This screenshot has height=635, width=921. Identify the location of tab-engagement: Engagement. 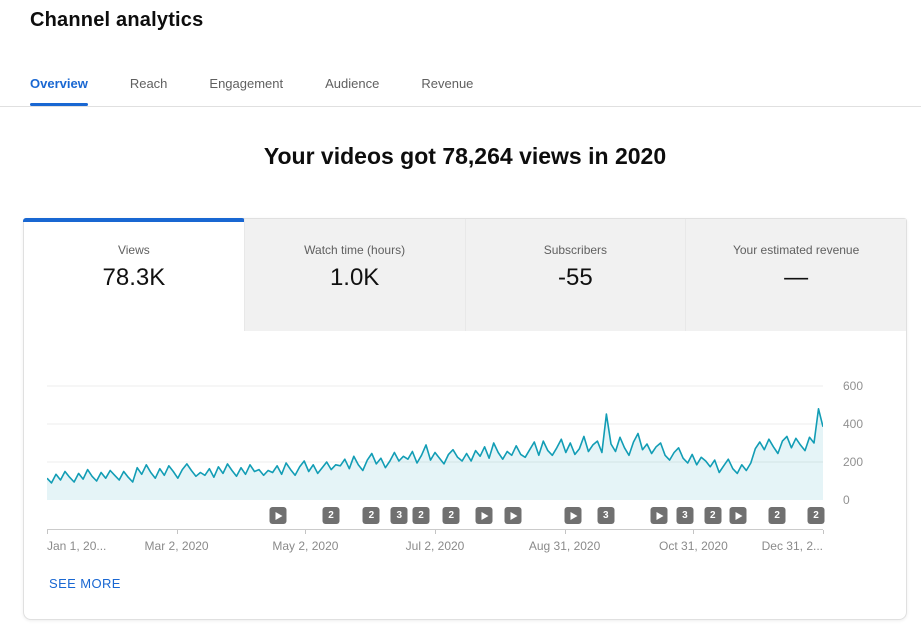
(246, 83).